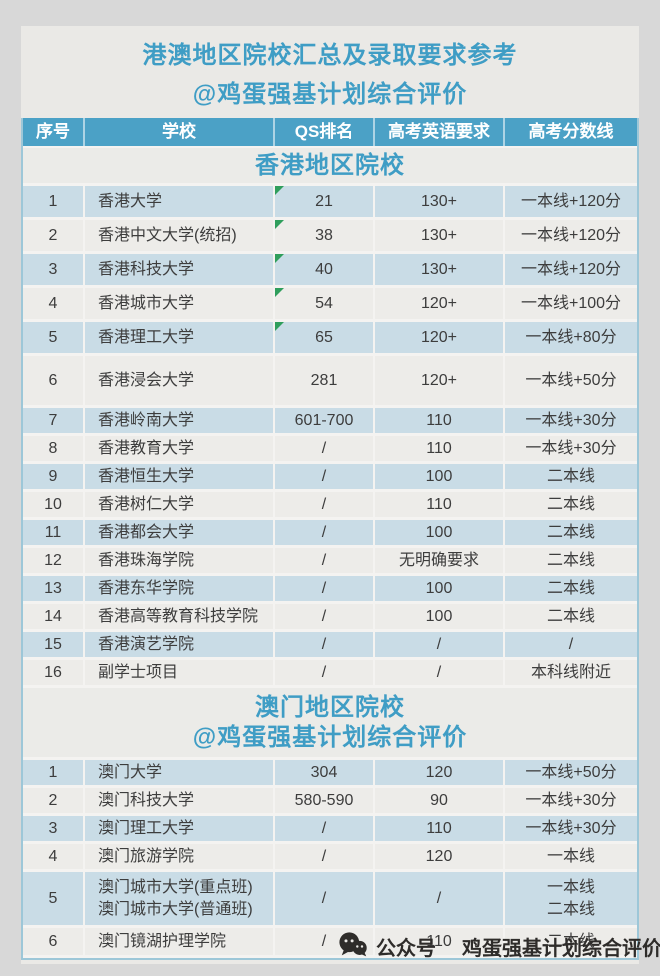 The width and height of the screenshot is (660, 976). Describe the element at coordinates (54, 644) in the screenshot. I see `row-number: 15` at that location.